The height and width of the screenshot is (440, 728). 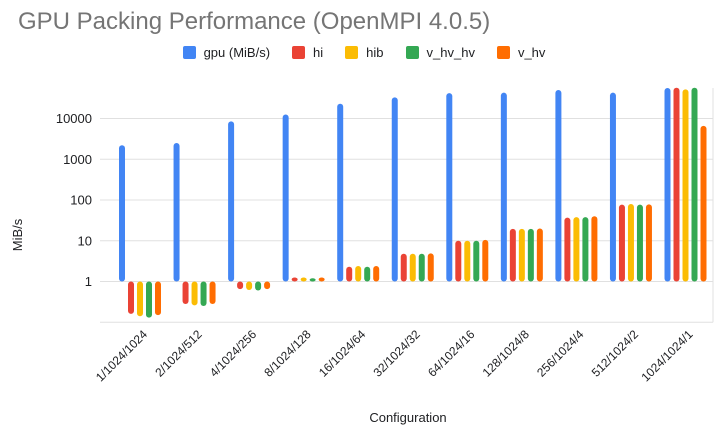 What do you see at coordinates (512, 255) in the screenshot?
I see `bar-hi-128/1024/8` at bounding box center [512, 255].